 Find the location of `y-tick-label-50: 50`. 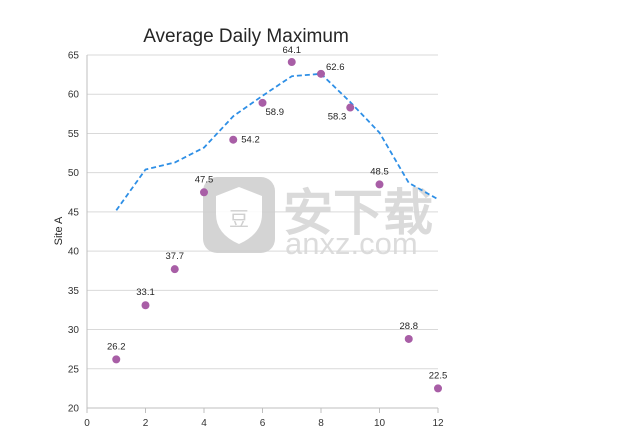

y-tick-label-50: 50 is located at coordinates (74, 173).